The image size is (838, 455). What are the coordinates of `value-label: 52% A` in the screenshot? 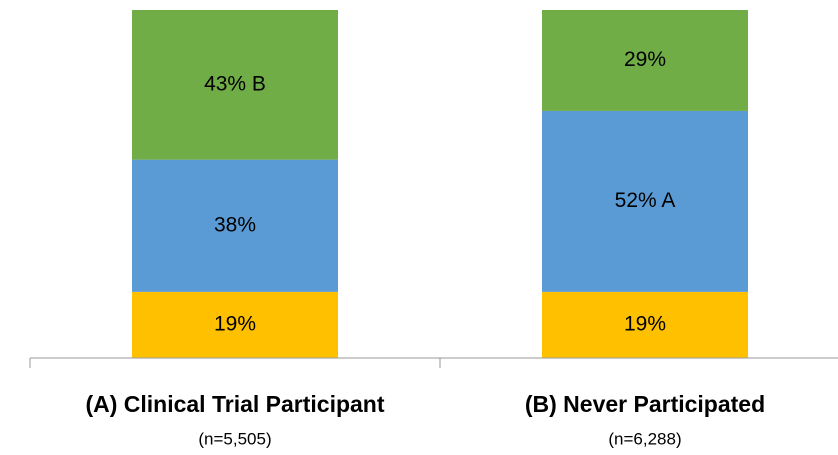 It's located at (645, 200).